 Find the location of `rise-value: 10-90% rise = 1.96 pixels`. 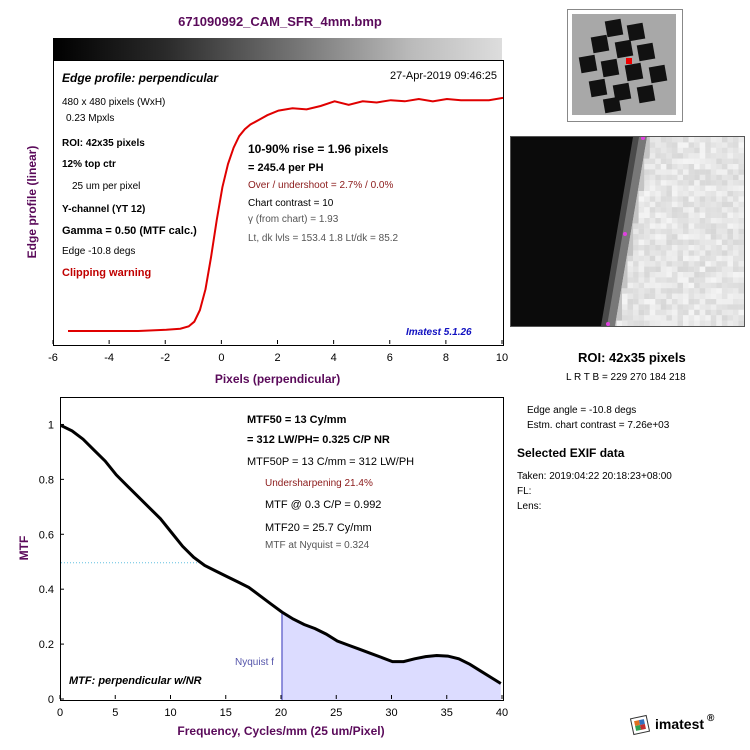

rise-value: 10-90% rise = 1.96 pixels is located at coordinates (318, 149).